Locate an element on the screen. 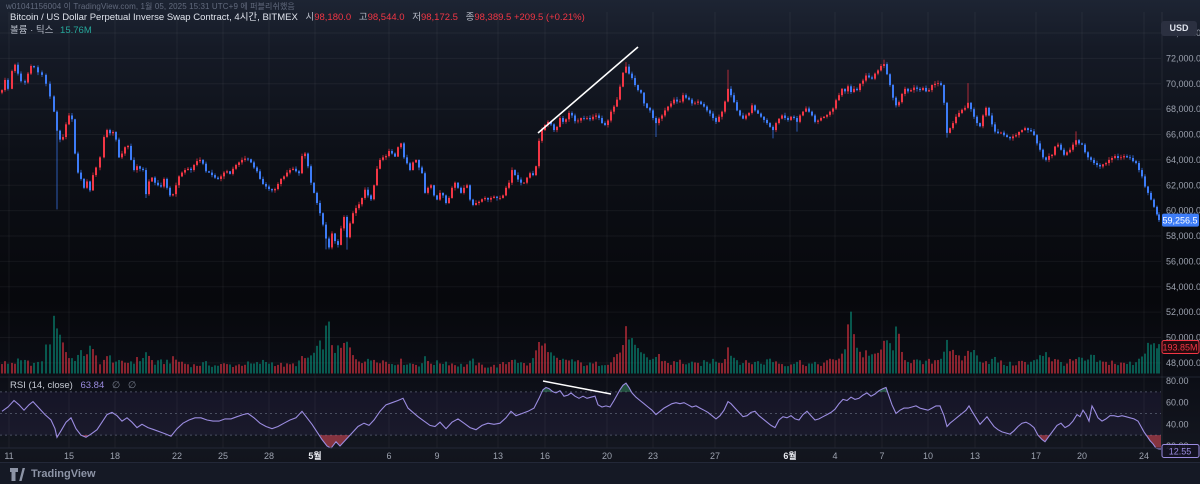 The image size is (1200, 484). svg-text: 22 is located at coordinates (177, 456).